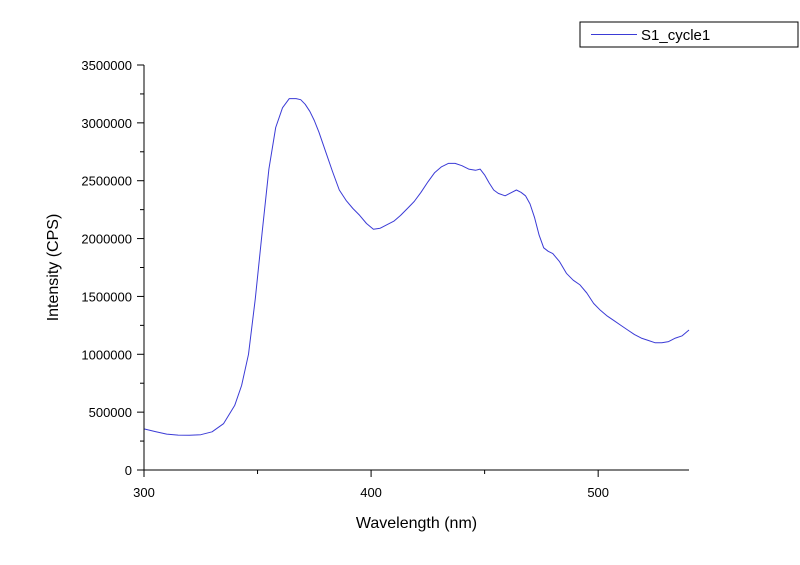 Image resolution: width=800 pixels, height=565 pixels. What do you see at coordinates (371, 492) in the screenshot?
I see `x-tick-label: 400` at bounding box center [371, 492].